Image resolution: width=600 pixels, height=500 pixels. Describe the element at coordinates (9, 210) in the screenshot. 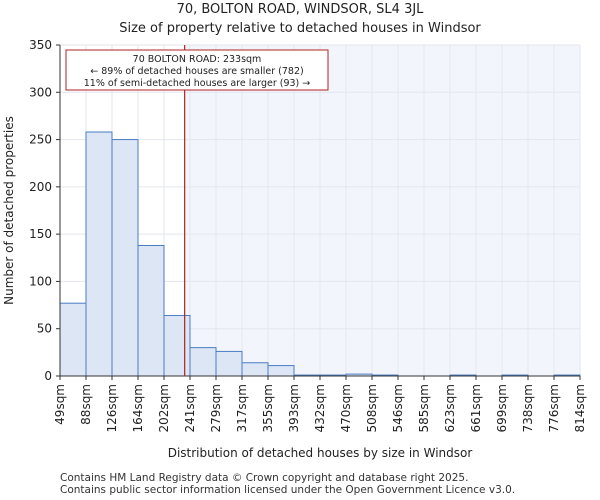

I see `y-axis-label: Number of detached properties` at that location.